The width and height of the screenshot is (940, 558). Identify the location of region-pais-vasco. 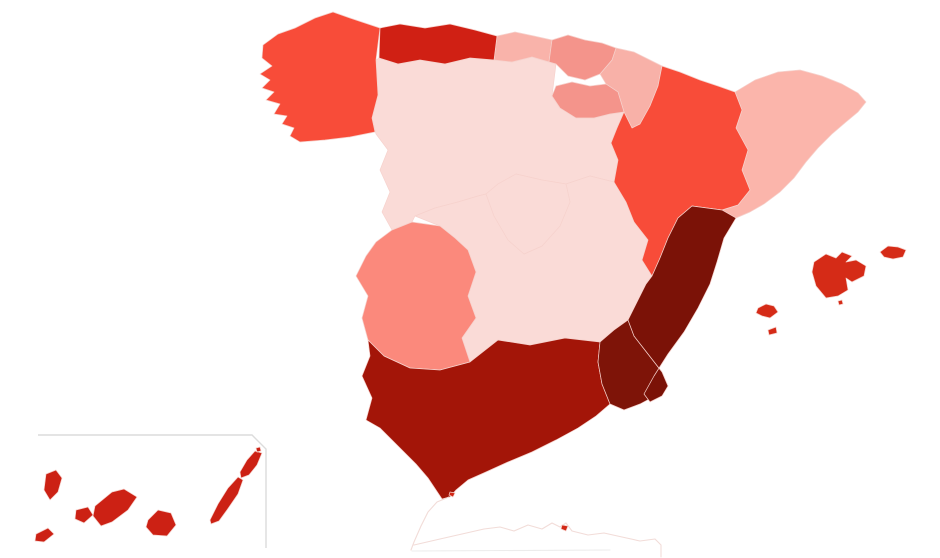
(582, 57).